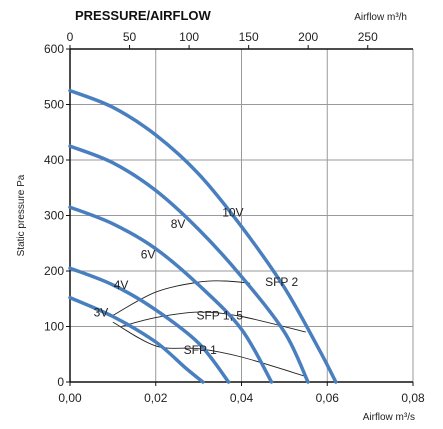 This screenshot has height=429, width=443. I want to click on y-tick-label: 400, so click(54, 160).